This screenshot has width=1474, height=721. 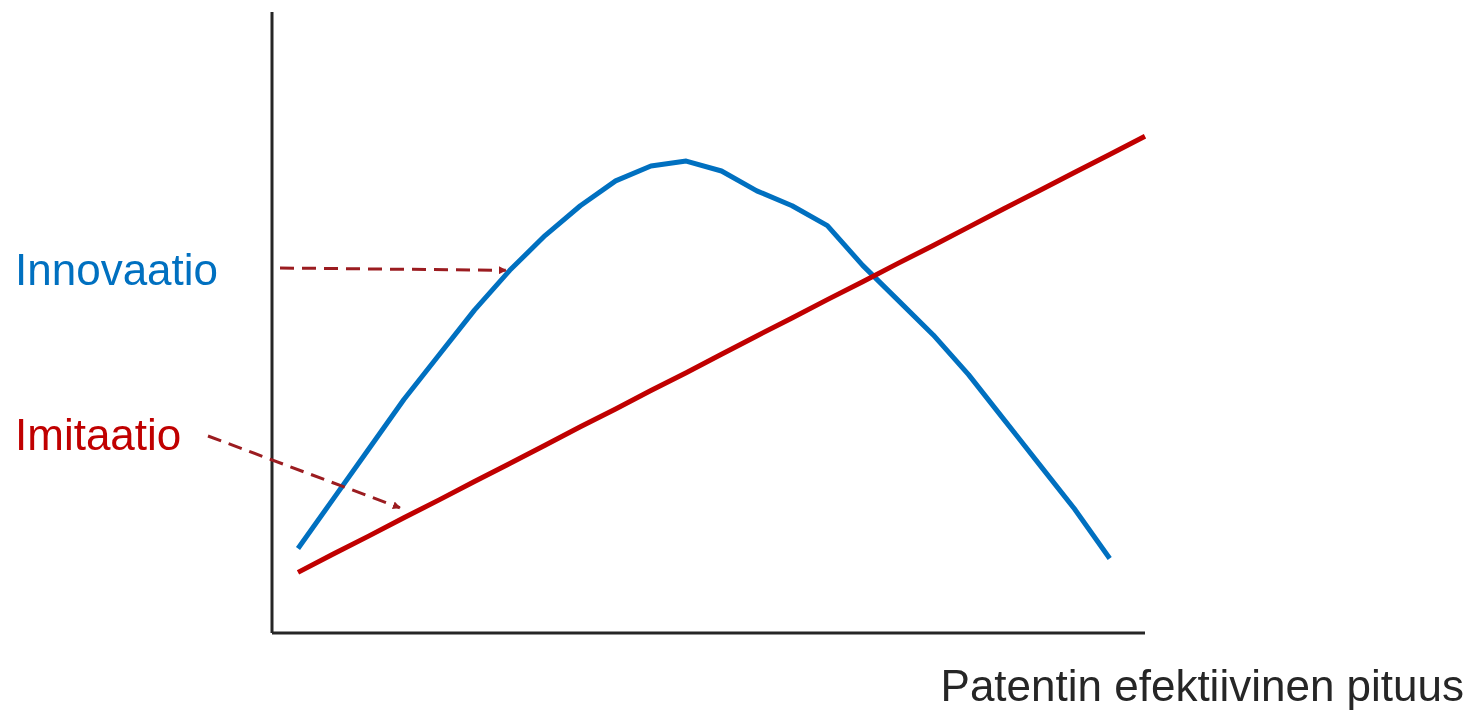 What do you see at coordinates (117, 269) in the screenshot?
I see `text: Innovaatio` at bounding box center [117, 269].